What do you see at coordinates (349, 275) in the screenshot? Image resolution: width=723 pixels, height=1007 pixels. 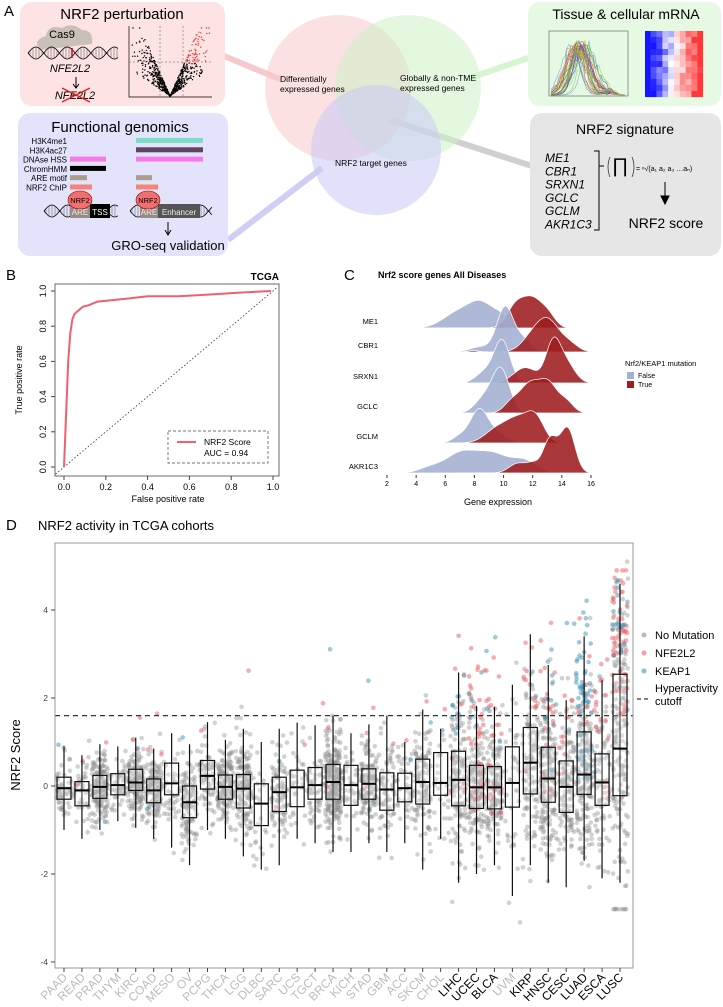 I see `panel-label-c: C` at bounding box center [349, 275].